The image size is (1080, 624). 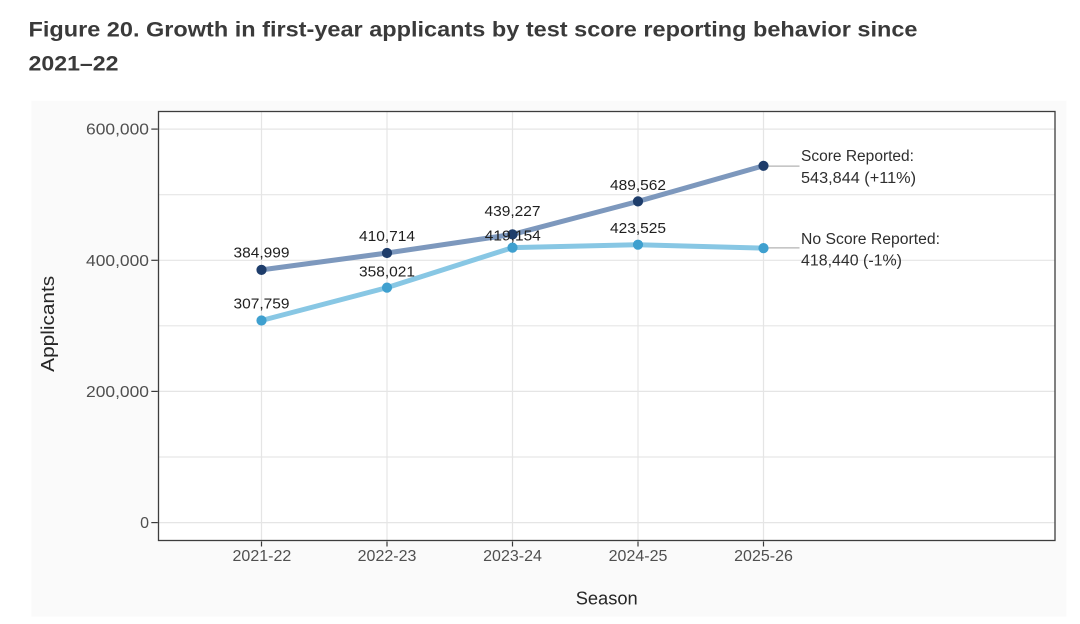 What do you see at coordinates (117, 261) in the screenshot?
I see `svg-text: 400,000` at bounding box center [117, 261].